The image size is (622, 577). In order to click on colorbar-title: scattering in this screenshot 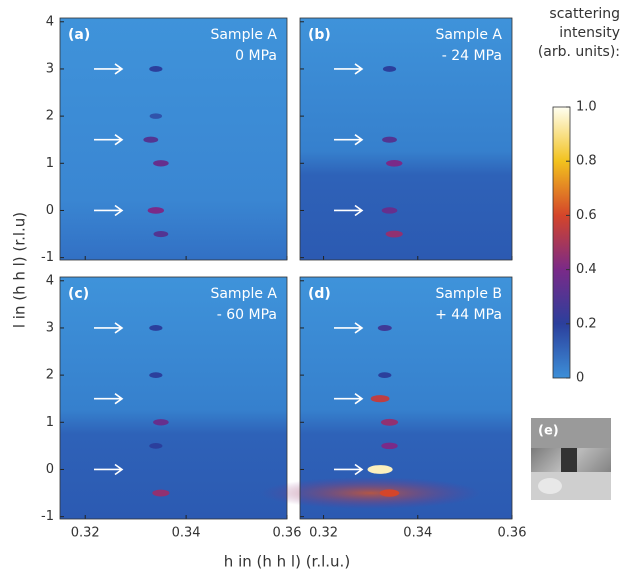, I will do `click(584, 14)`.